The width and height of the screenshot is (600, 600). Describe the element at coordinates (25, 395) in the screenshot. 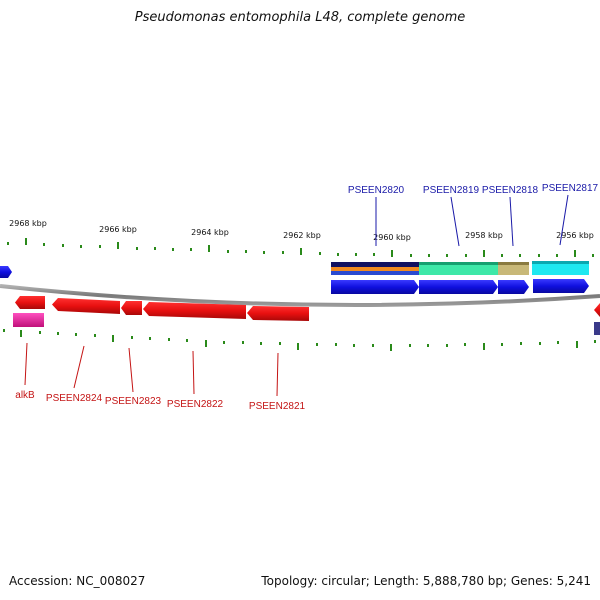

I see `gene-label-bottom: alkB` at that location.